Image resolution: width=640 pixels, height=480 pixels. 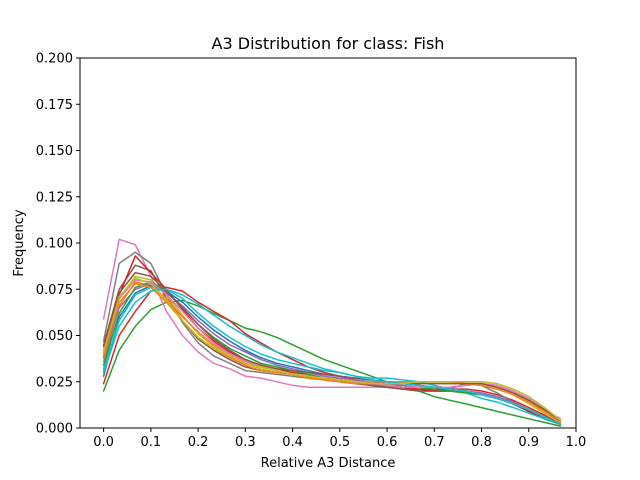 What do you see at coordinates (151, 442) in the screenshot?
I see `x-tick-label: 0.1` at bounding box center [151, 442].